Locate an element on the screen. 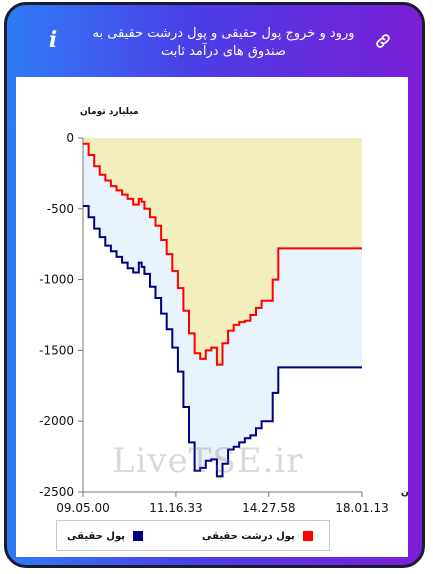  y-axis-label: میلیارد تومان is located at coordinates (109, 112).